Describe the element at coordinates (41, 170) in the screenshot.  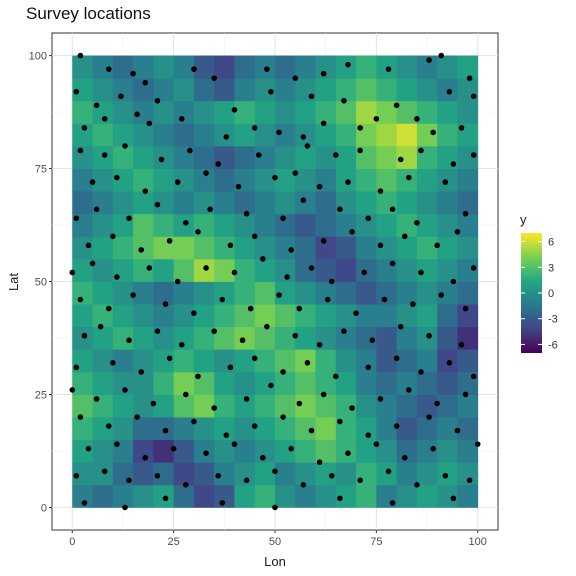
I see `y-tick-label: 75` at that location.